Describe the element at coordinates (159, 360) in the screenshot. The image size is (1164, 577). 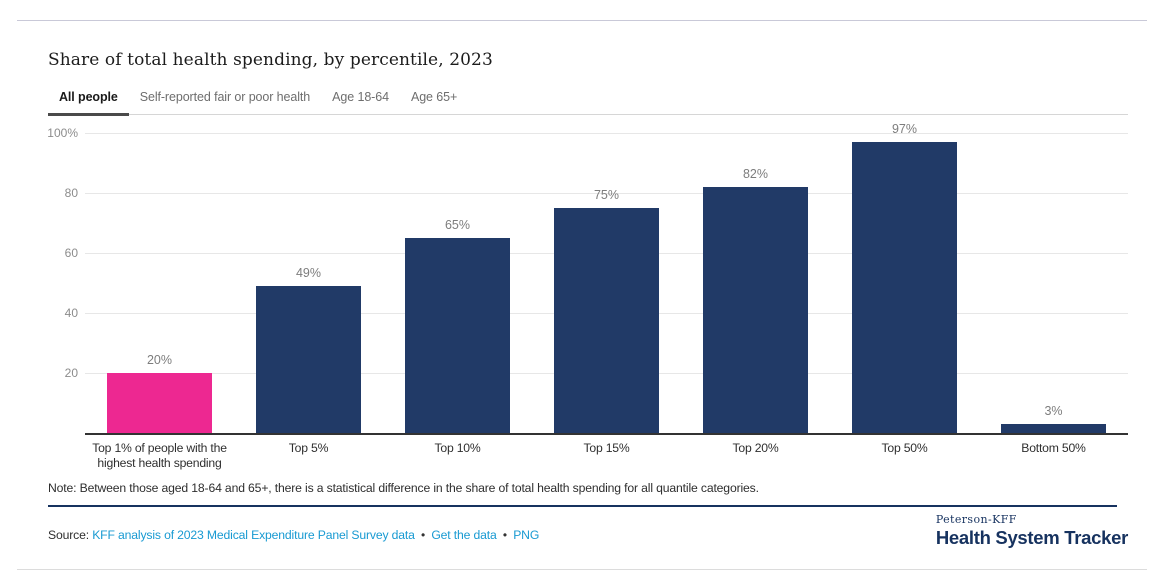
I see `bar-value-label: 20%` at that location.